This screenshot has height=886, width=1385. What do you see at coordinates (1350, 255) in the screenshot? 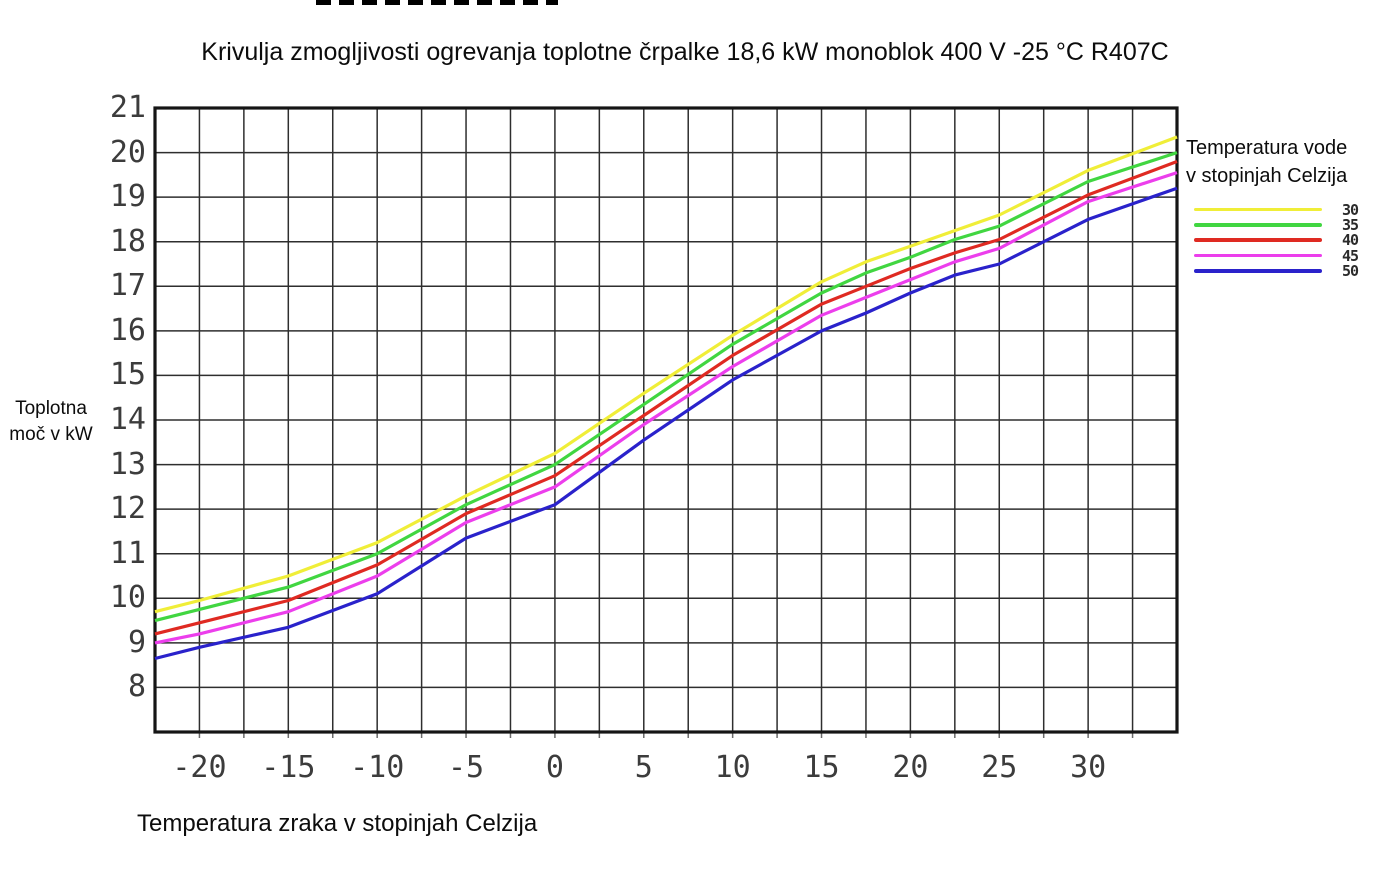
I see `legend-item-label: 45` at bounding box center [1350, 255].